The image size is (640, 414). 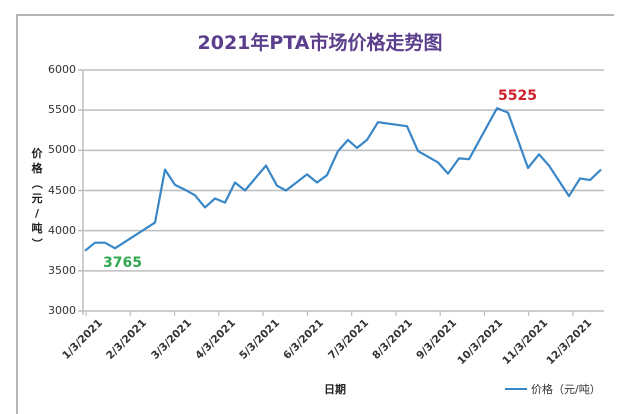 I want to click on y-tick-label: 6000, so click(x=62, y=69).